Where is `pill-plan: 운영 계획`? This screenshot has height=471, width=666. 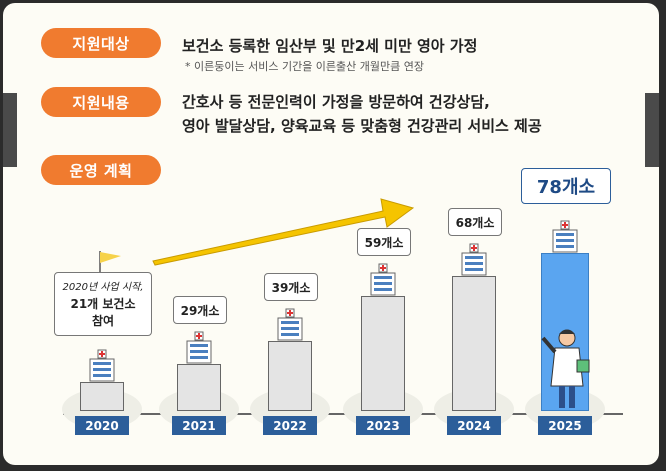
pill-plan: 운영 계획 is located at coordinates (101, 170).